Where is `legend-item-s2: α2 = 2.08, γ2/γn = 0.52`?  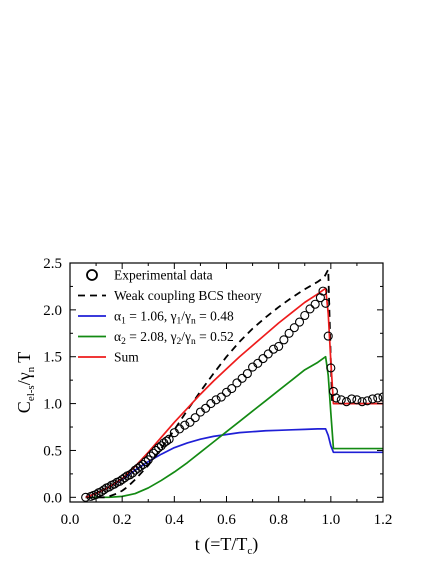
legend-item-s2: α2 = 2.08, γ2/γn = 0.52 is located at coordinates (156, 338).